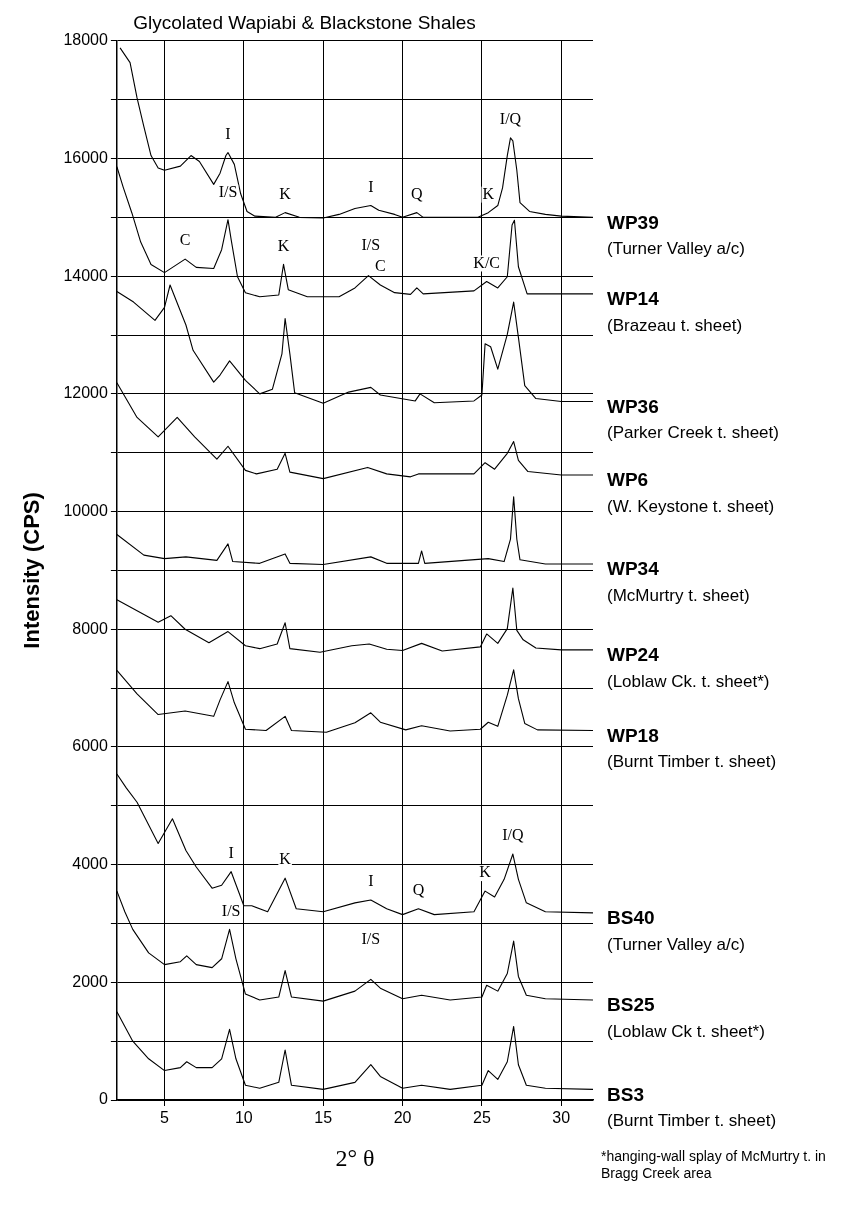 This screenshot has height=1226, width=857. What do you see at coordinates (487, 262) in the screenshot?
I see `annotation: K/C` at bounding box center [487, 262].